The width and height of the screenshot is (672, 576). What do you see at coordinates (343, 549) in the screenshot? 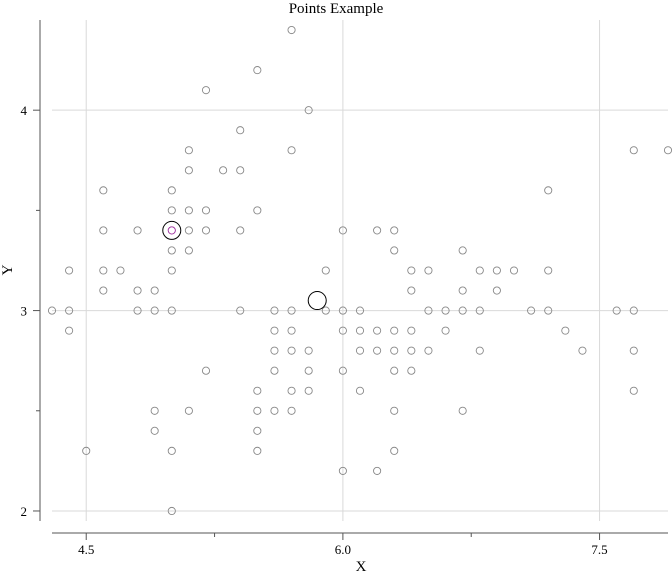
I see `x-tick-label: 6.0` at bounding box center [343, 549].